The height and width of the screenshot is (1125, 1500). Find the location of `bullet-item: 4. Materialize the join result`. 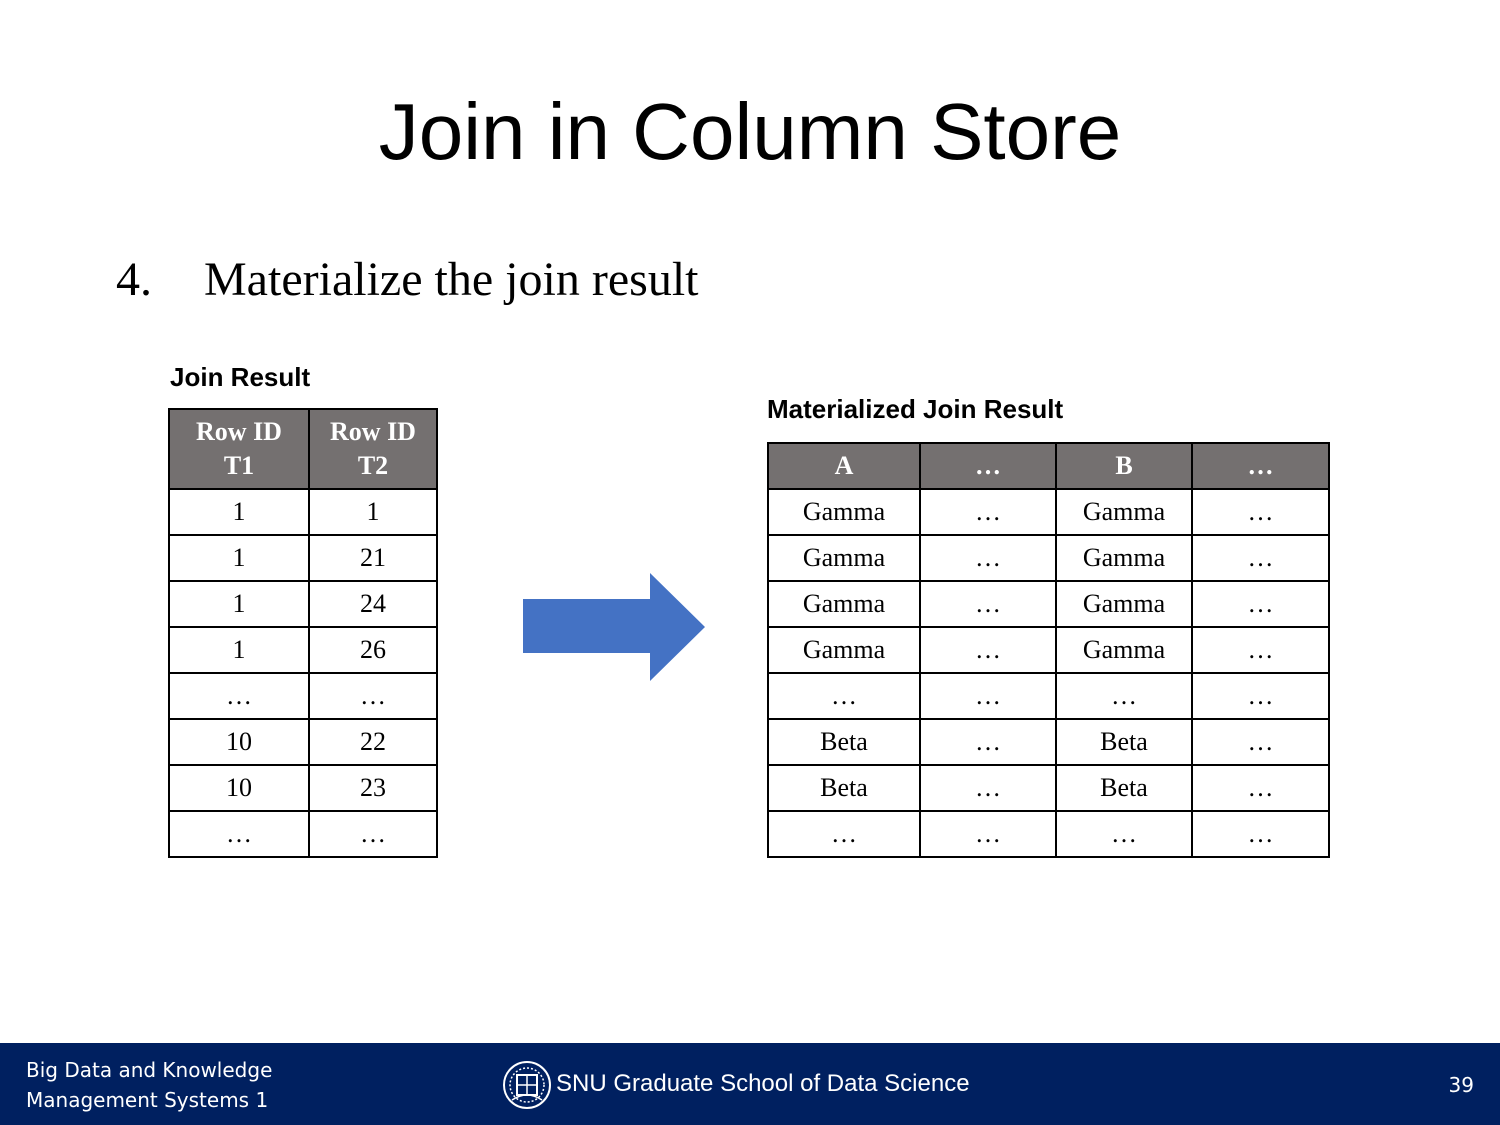

bullet-item: 4. Materialize the join result is located at coordinates (407, 280).